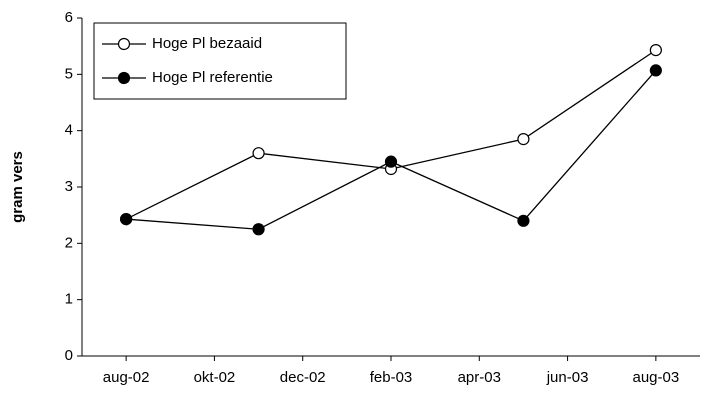 The image size is (707, 405). What do you see at coordinates (212, 77) in the screenshot?
I see `legend-label: Hoge Pl referentie` at bounding box center [212, 77].